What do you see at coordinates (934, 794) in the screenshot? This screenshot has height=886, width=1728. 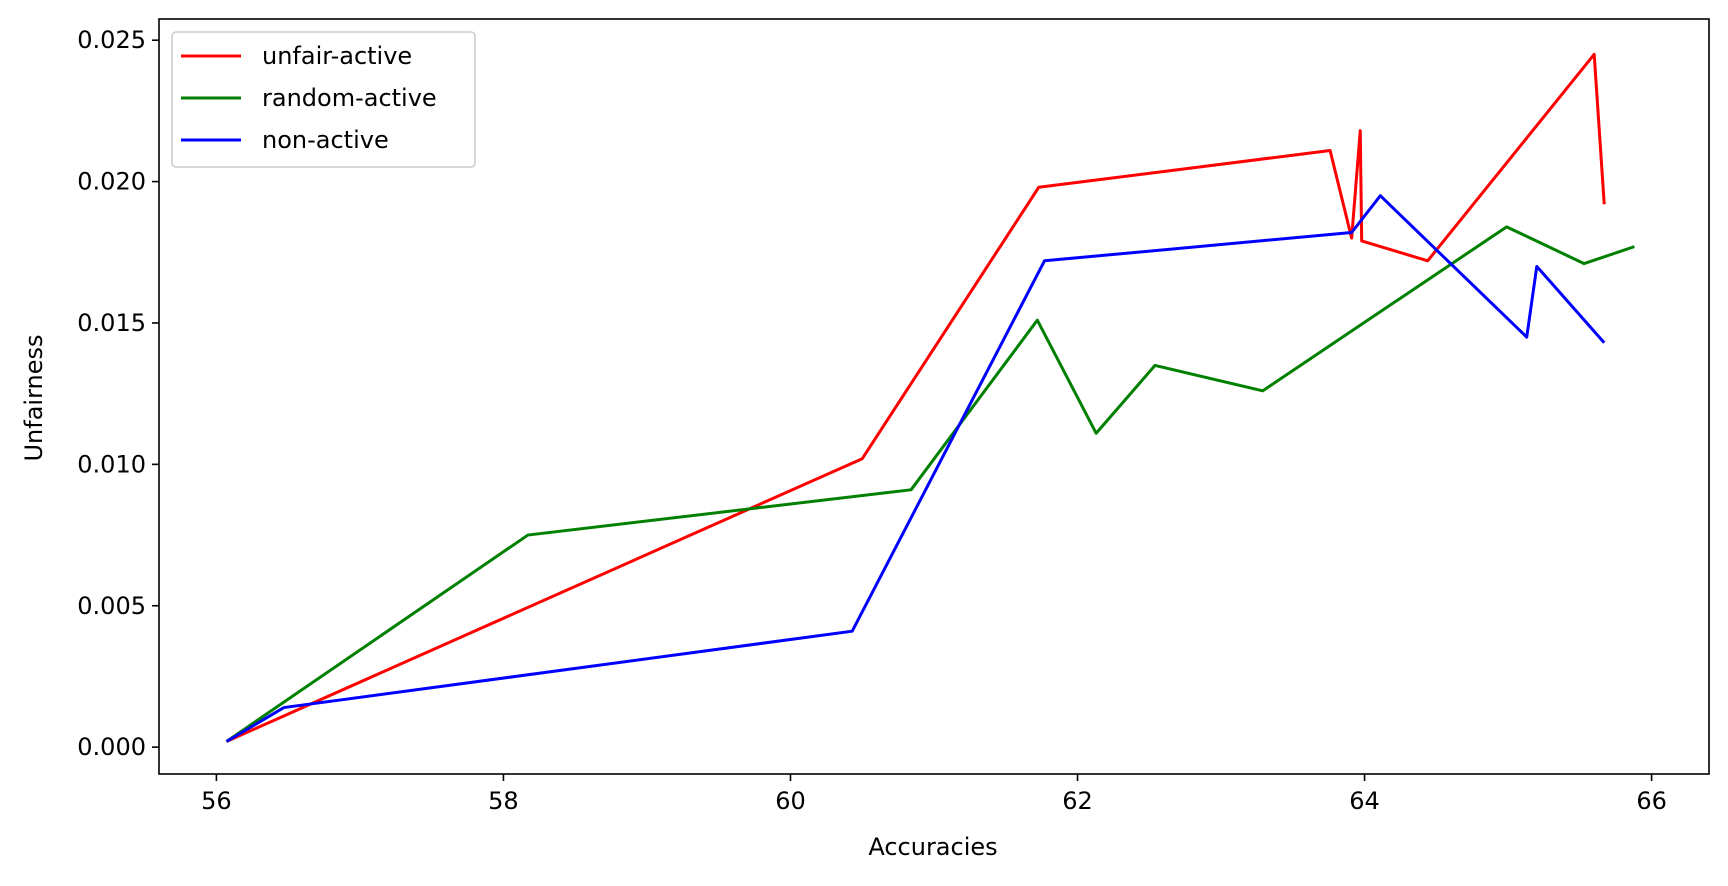 I see `x-axis: 56 58 60 62 64 66` at bounding box center [934, 794].